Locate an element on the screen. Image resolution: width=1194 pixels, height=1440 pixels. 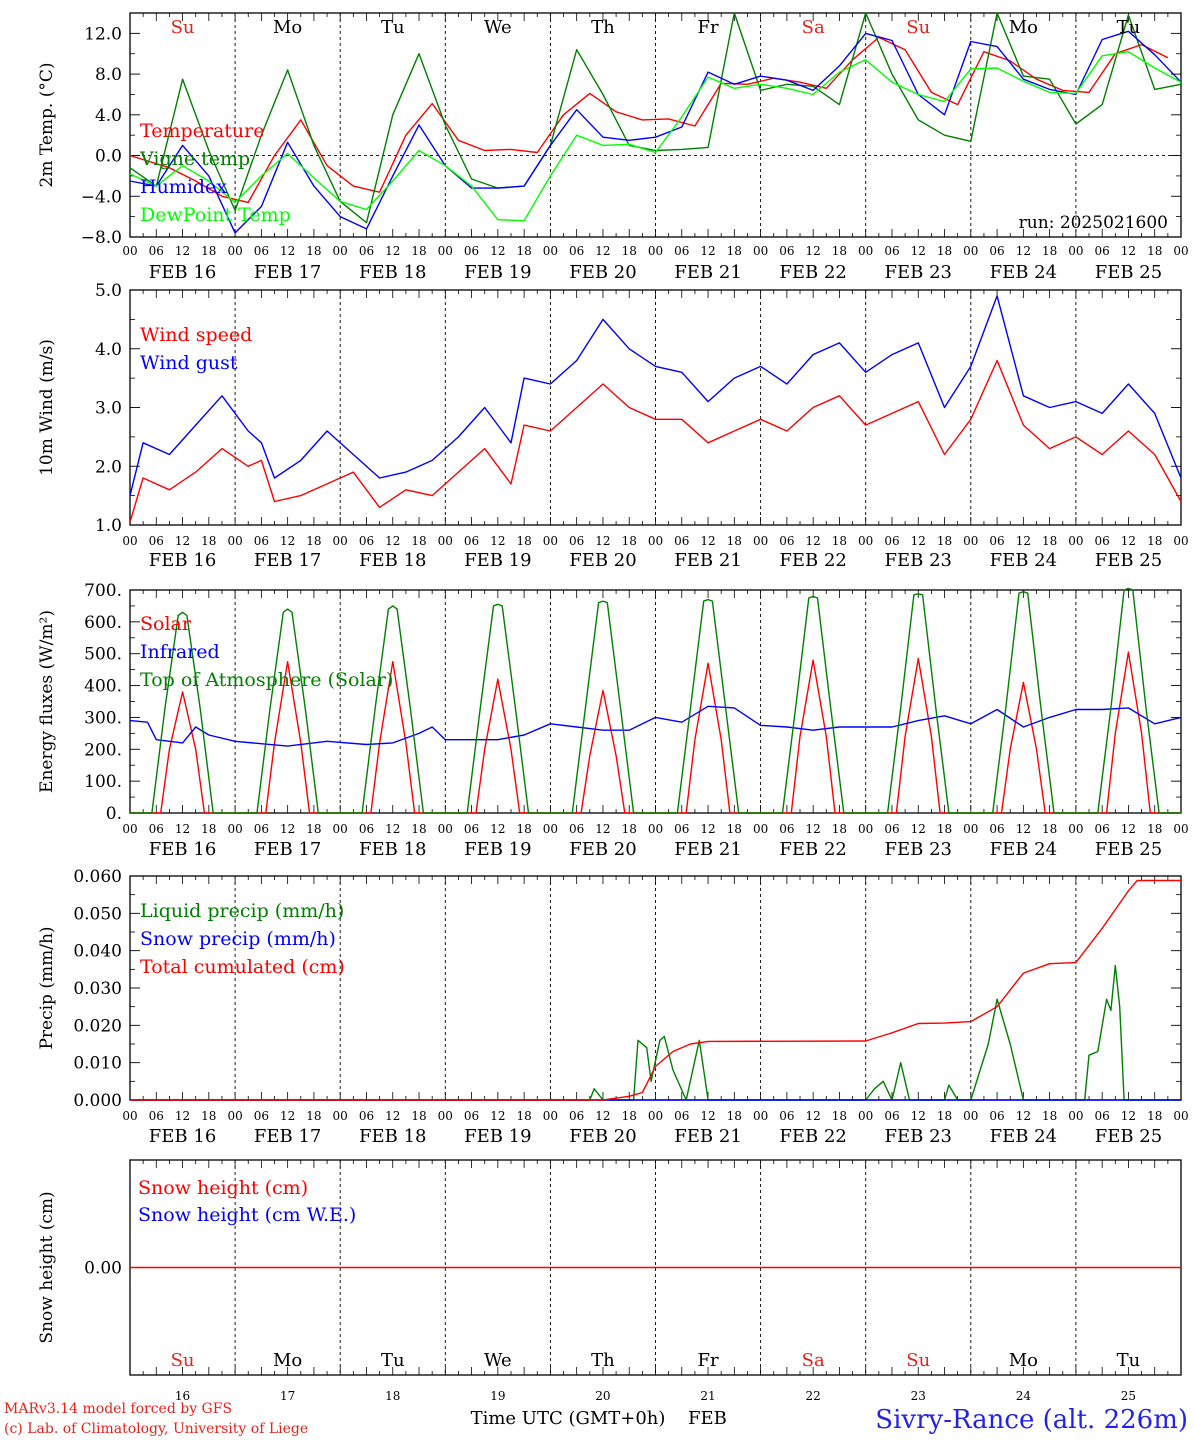
y-tick-label: 0.020 is located at coordinates (97, 1026).